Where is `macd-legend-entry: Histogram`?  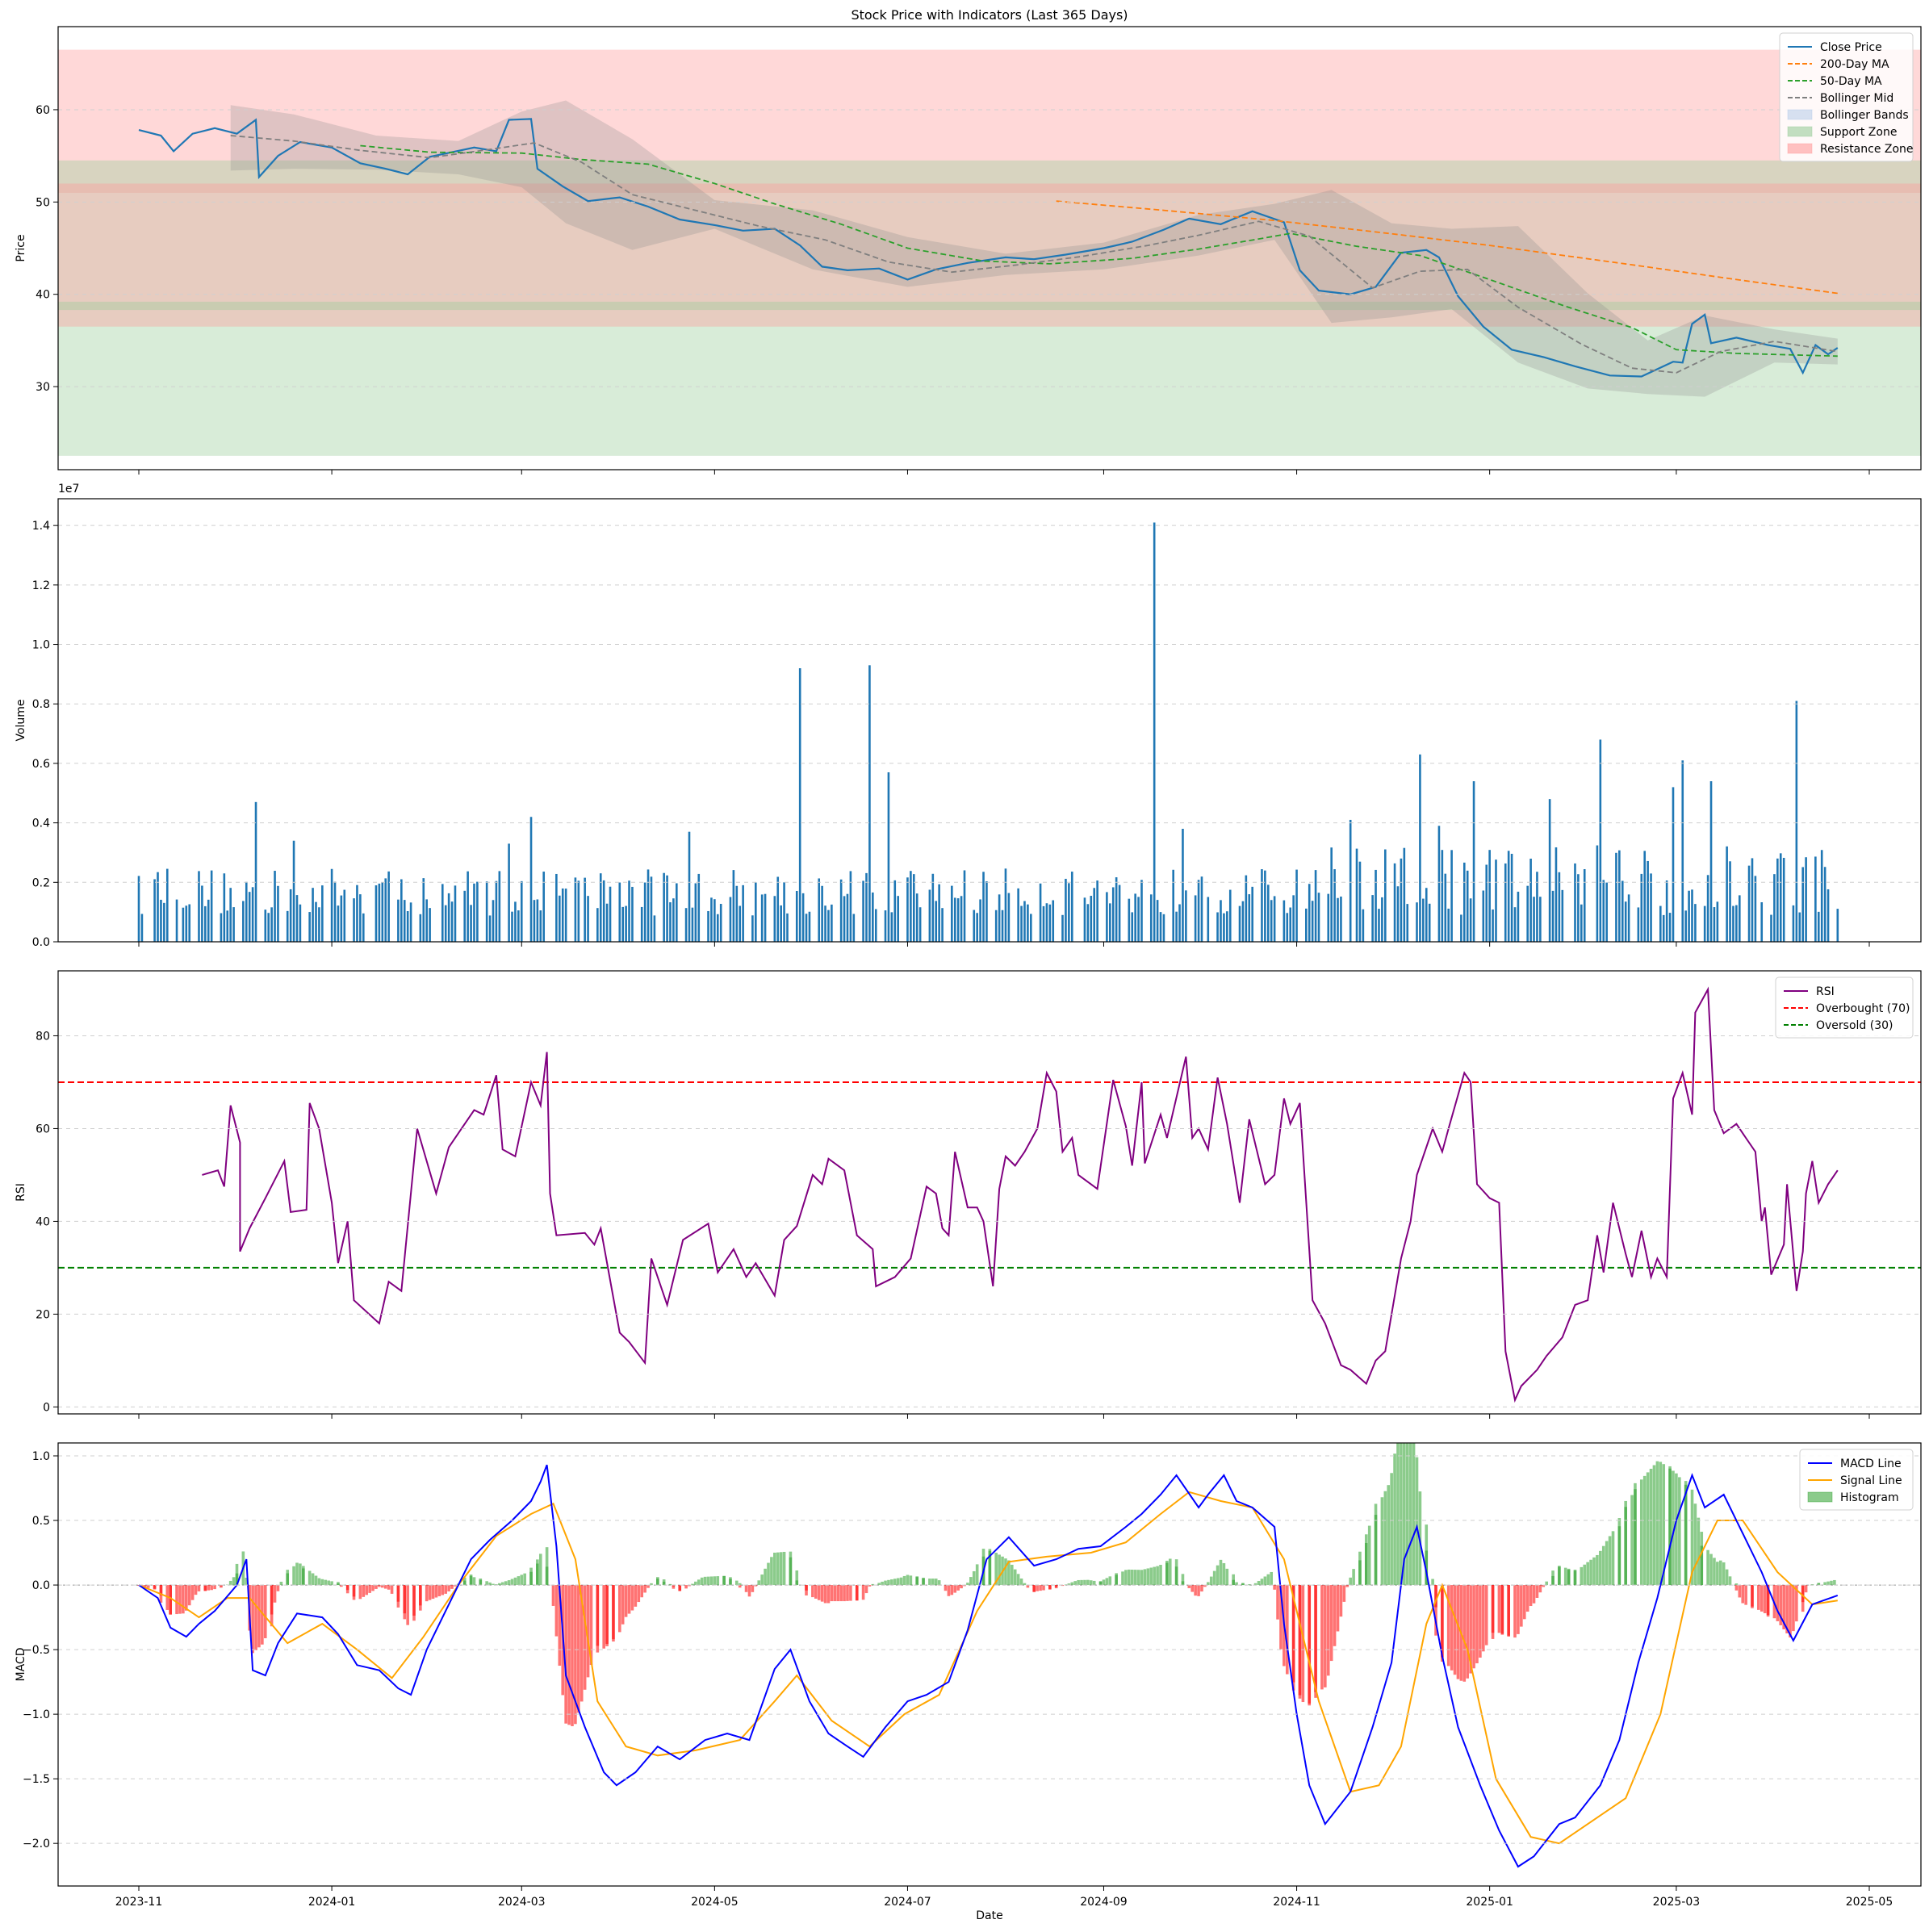
macd-legend-entry: Histogram is located at coordinates (1869, 1497).